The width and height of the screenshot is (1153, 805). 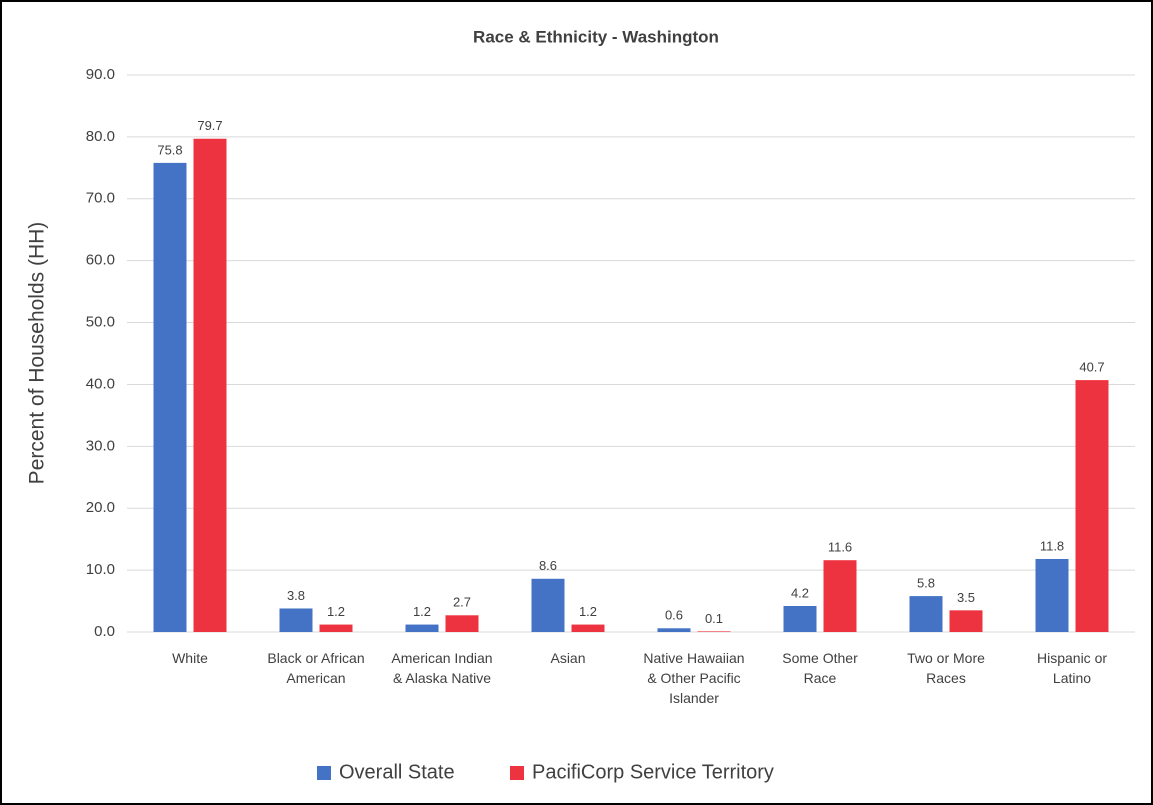 What do you see at coordinates (966, 597) in the screenshot?
I see `data-label: 3.5` at bounding box center [966, 597].